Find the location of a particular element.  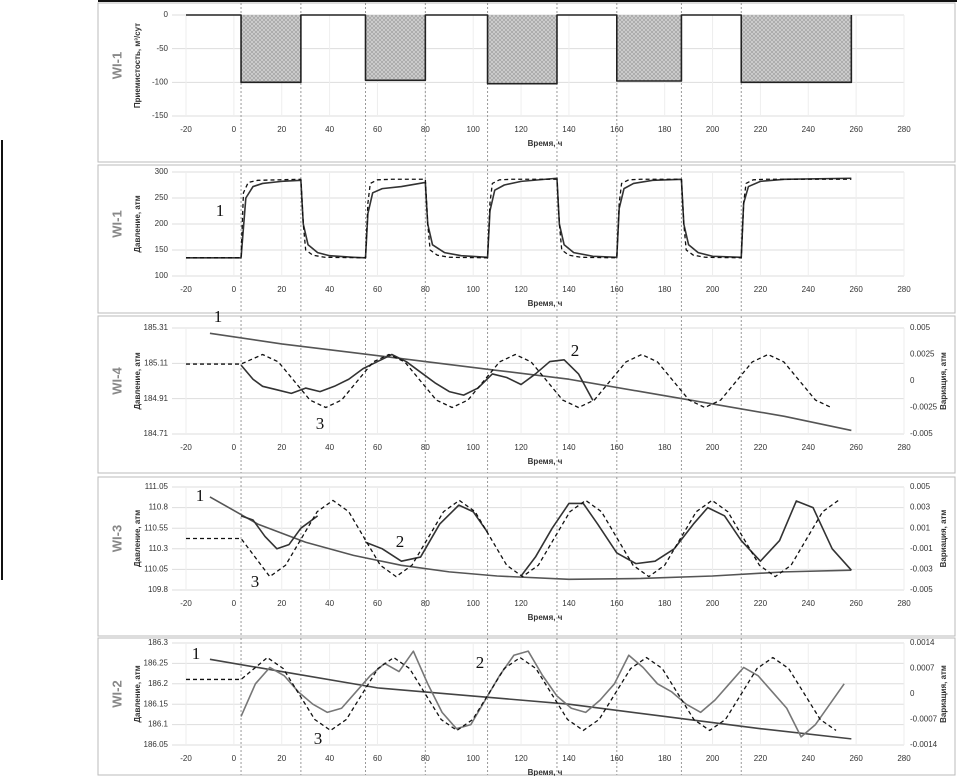

y2-tick-label: -0.0014 is located at coordinates (924, 744).